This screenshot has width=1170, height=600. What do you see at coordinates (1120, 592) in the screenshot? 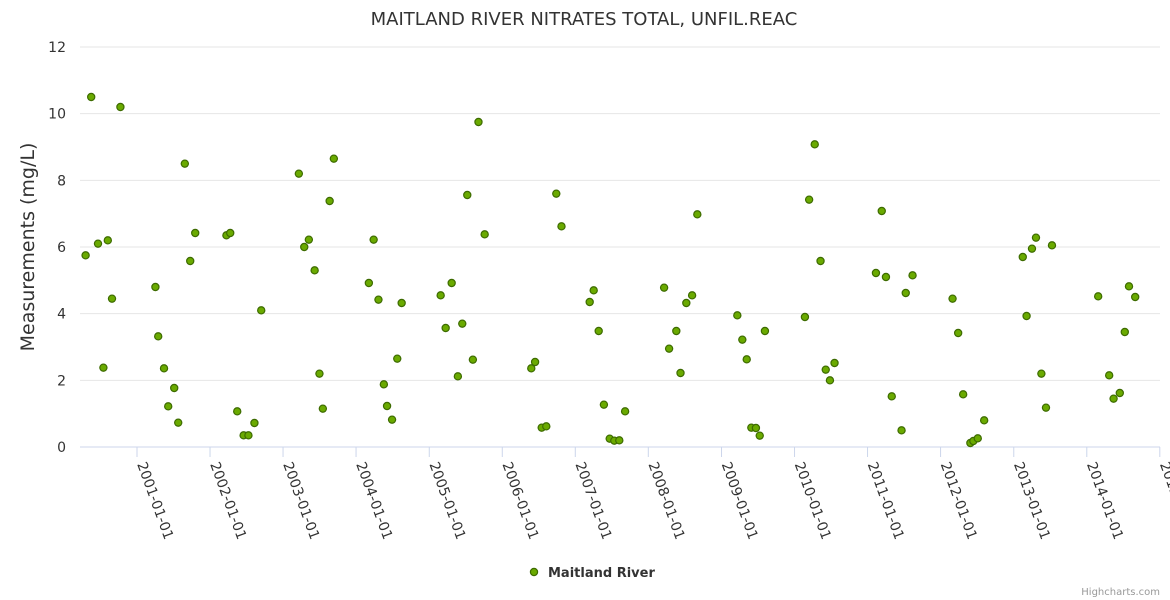
I see `credits-link: Highcharts.com` at bounding box center [1120, 592].